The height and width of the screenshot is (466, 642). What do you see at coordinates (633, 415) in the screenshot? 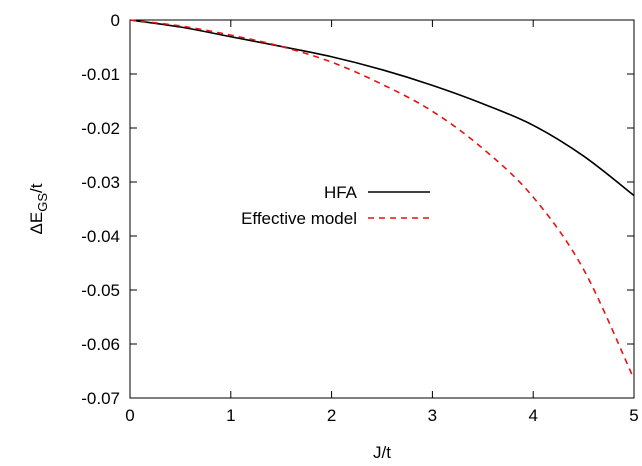
I see `x-tick-label: 5` at bounding box center [633, 415].